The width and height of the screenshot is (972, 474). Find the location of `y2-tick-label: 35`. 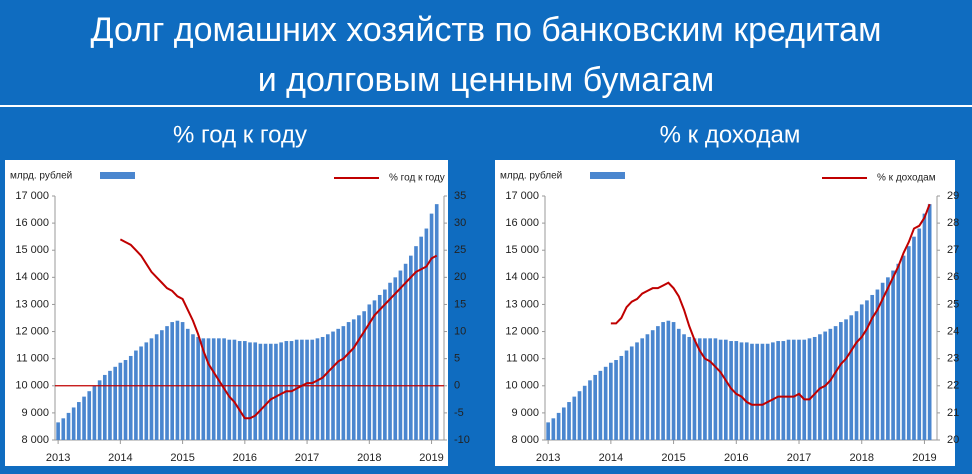

y2-tick-label: 35 is located at coordinates (460, 196).